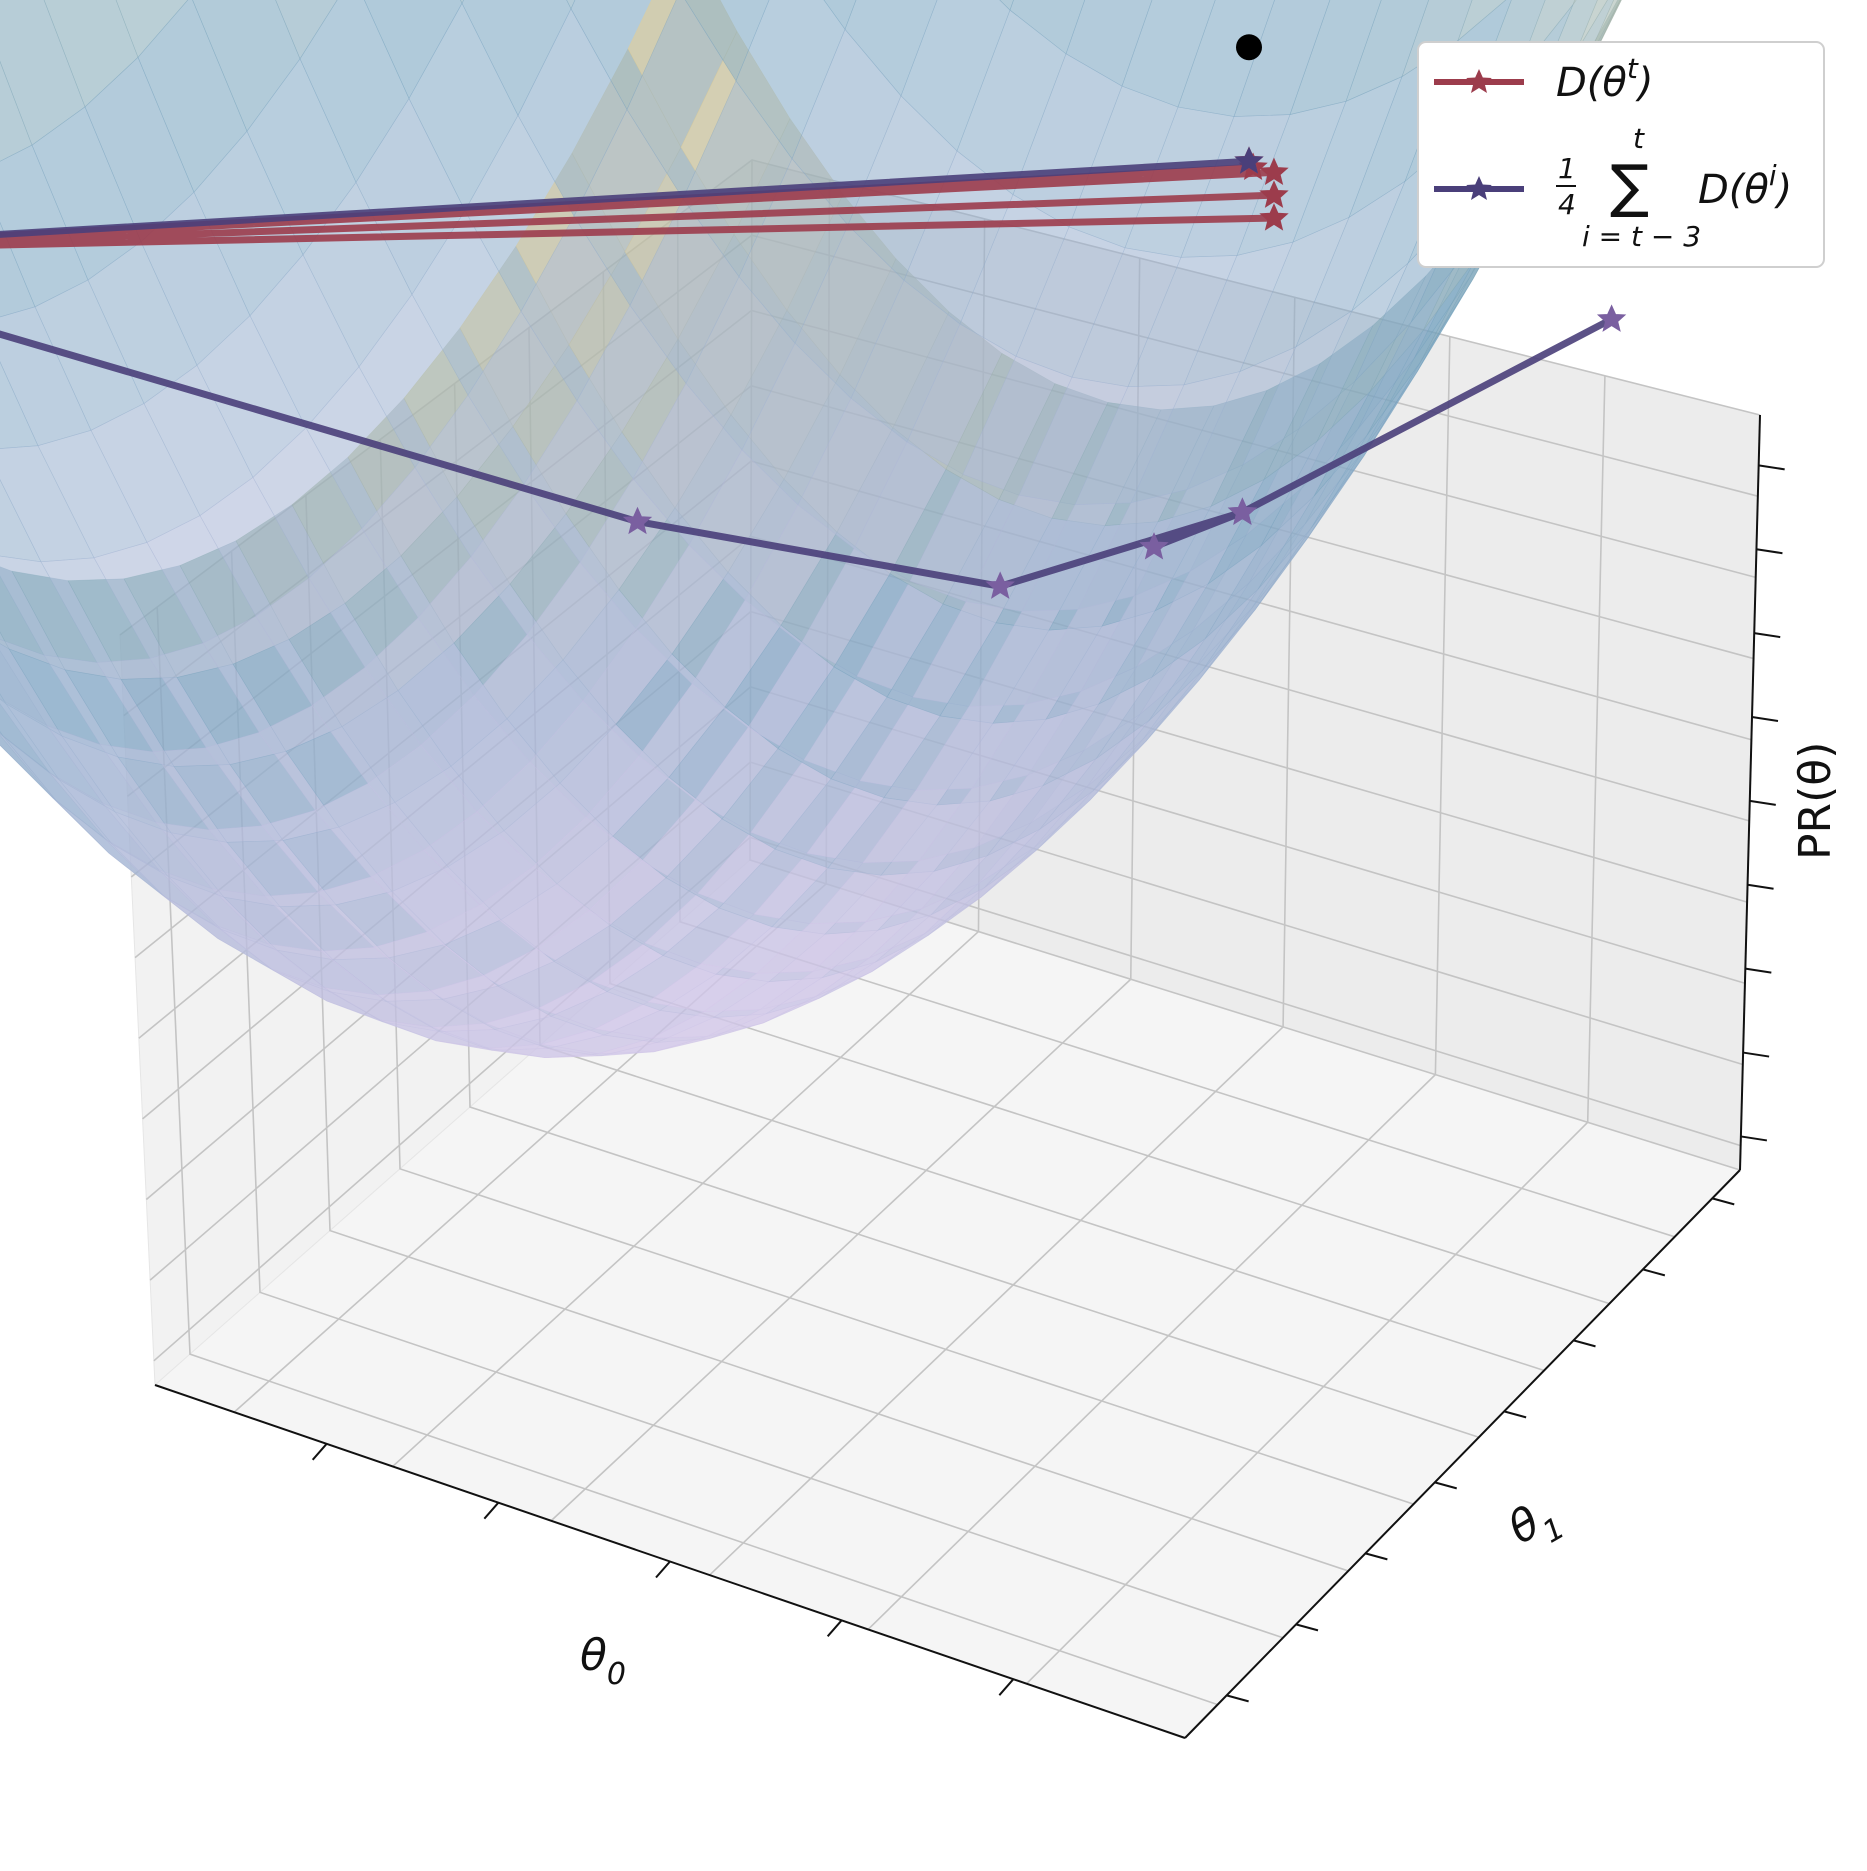 The image size is (1867, 1871). Describe the element at coordinates (1641, 236) in the screenshot. I see `legend-sum-bottom: i = t − 3` at that location.